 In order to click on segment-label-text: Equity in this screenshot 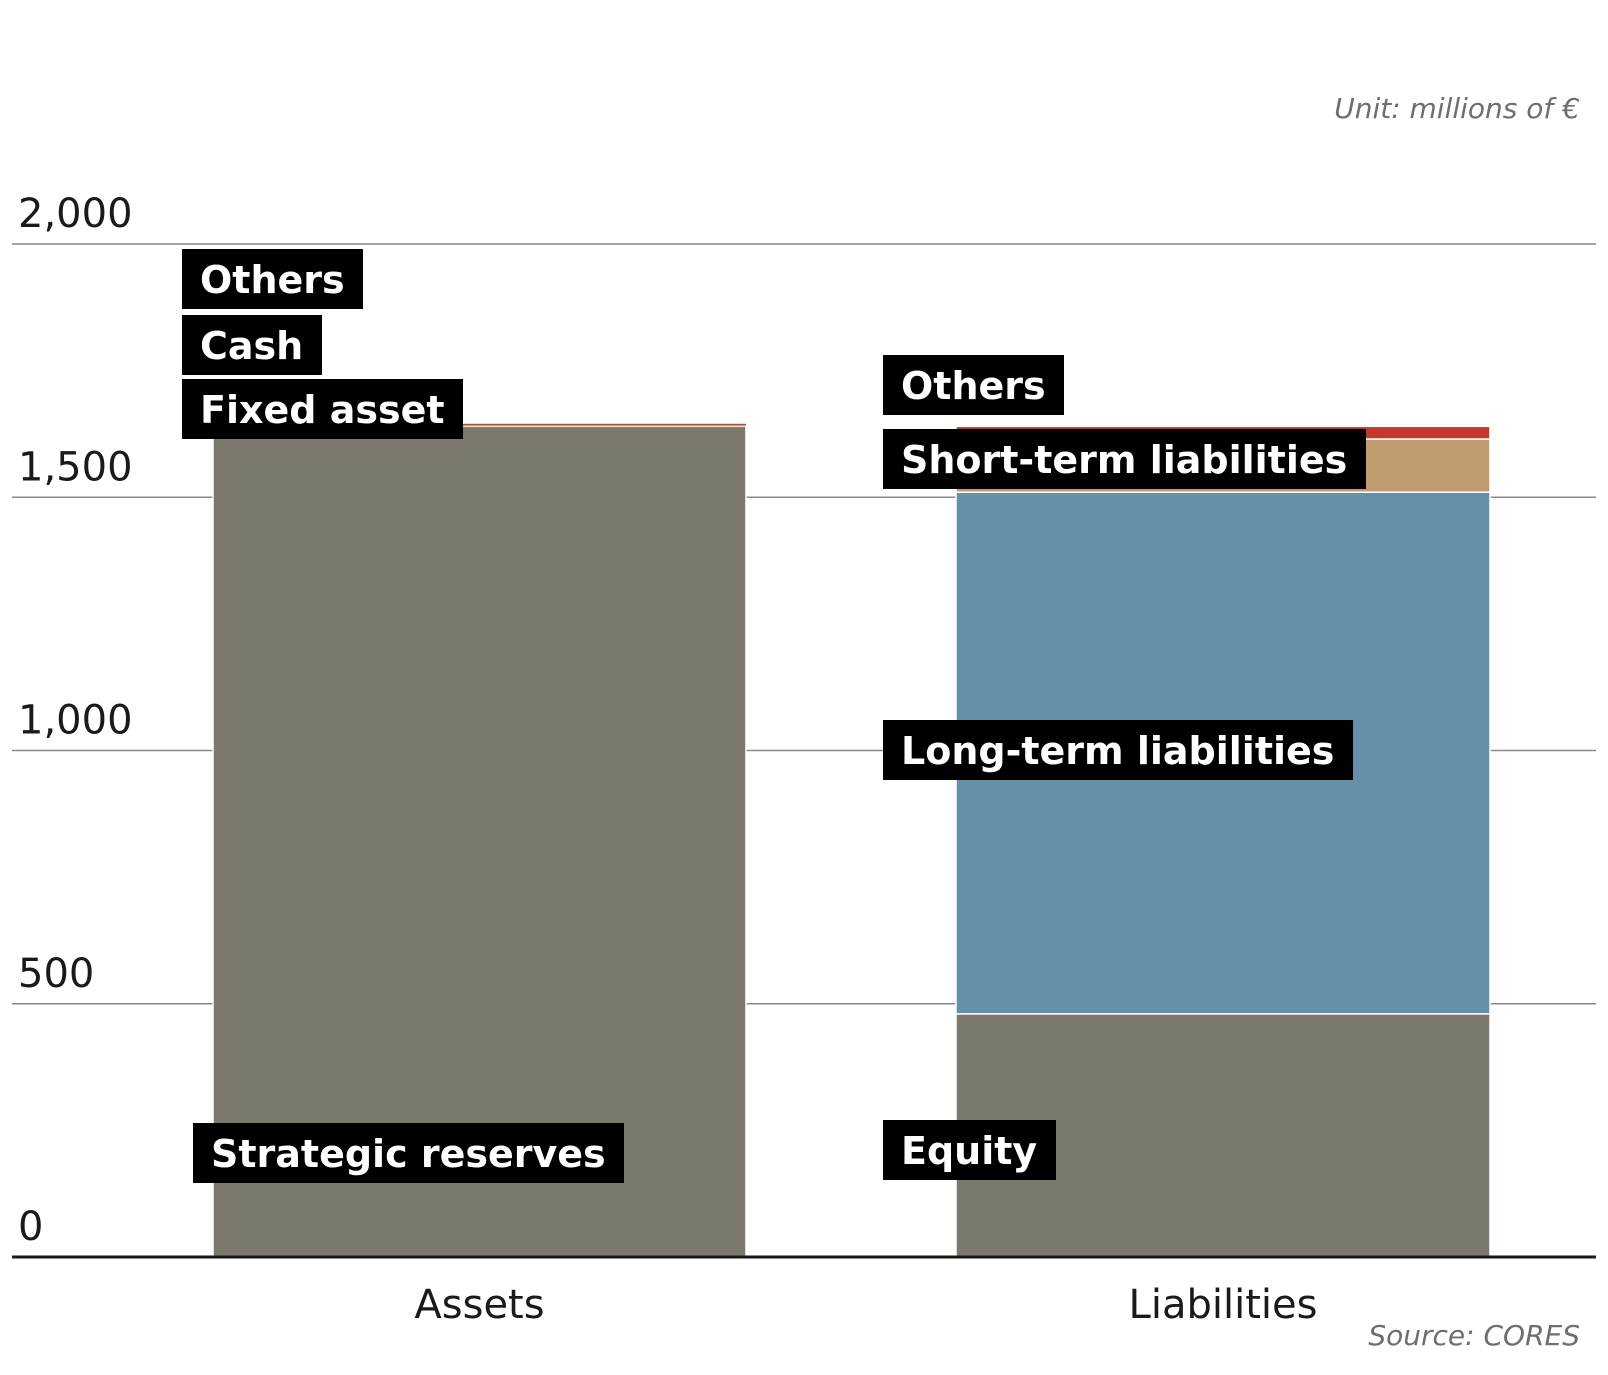, I will do `click(969, 1151)`.